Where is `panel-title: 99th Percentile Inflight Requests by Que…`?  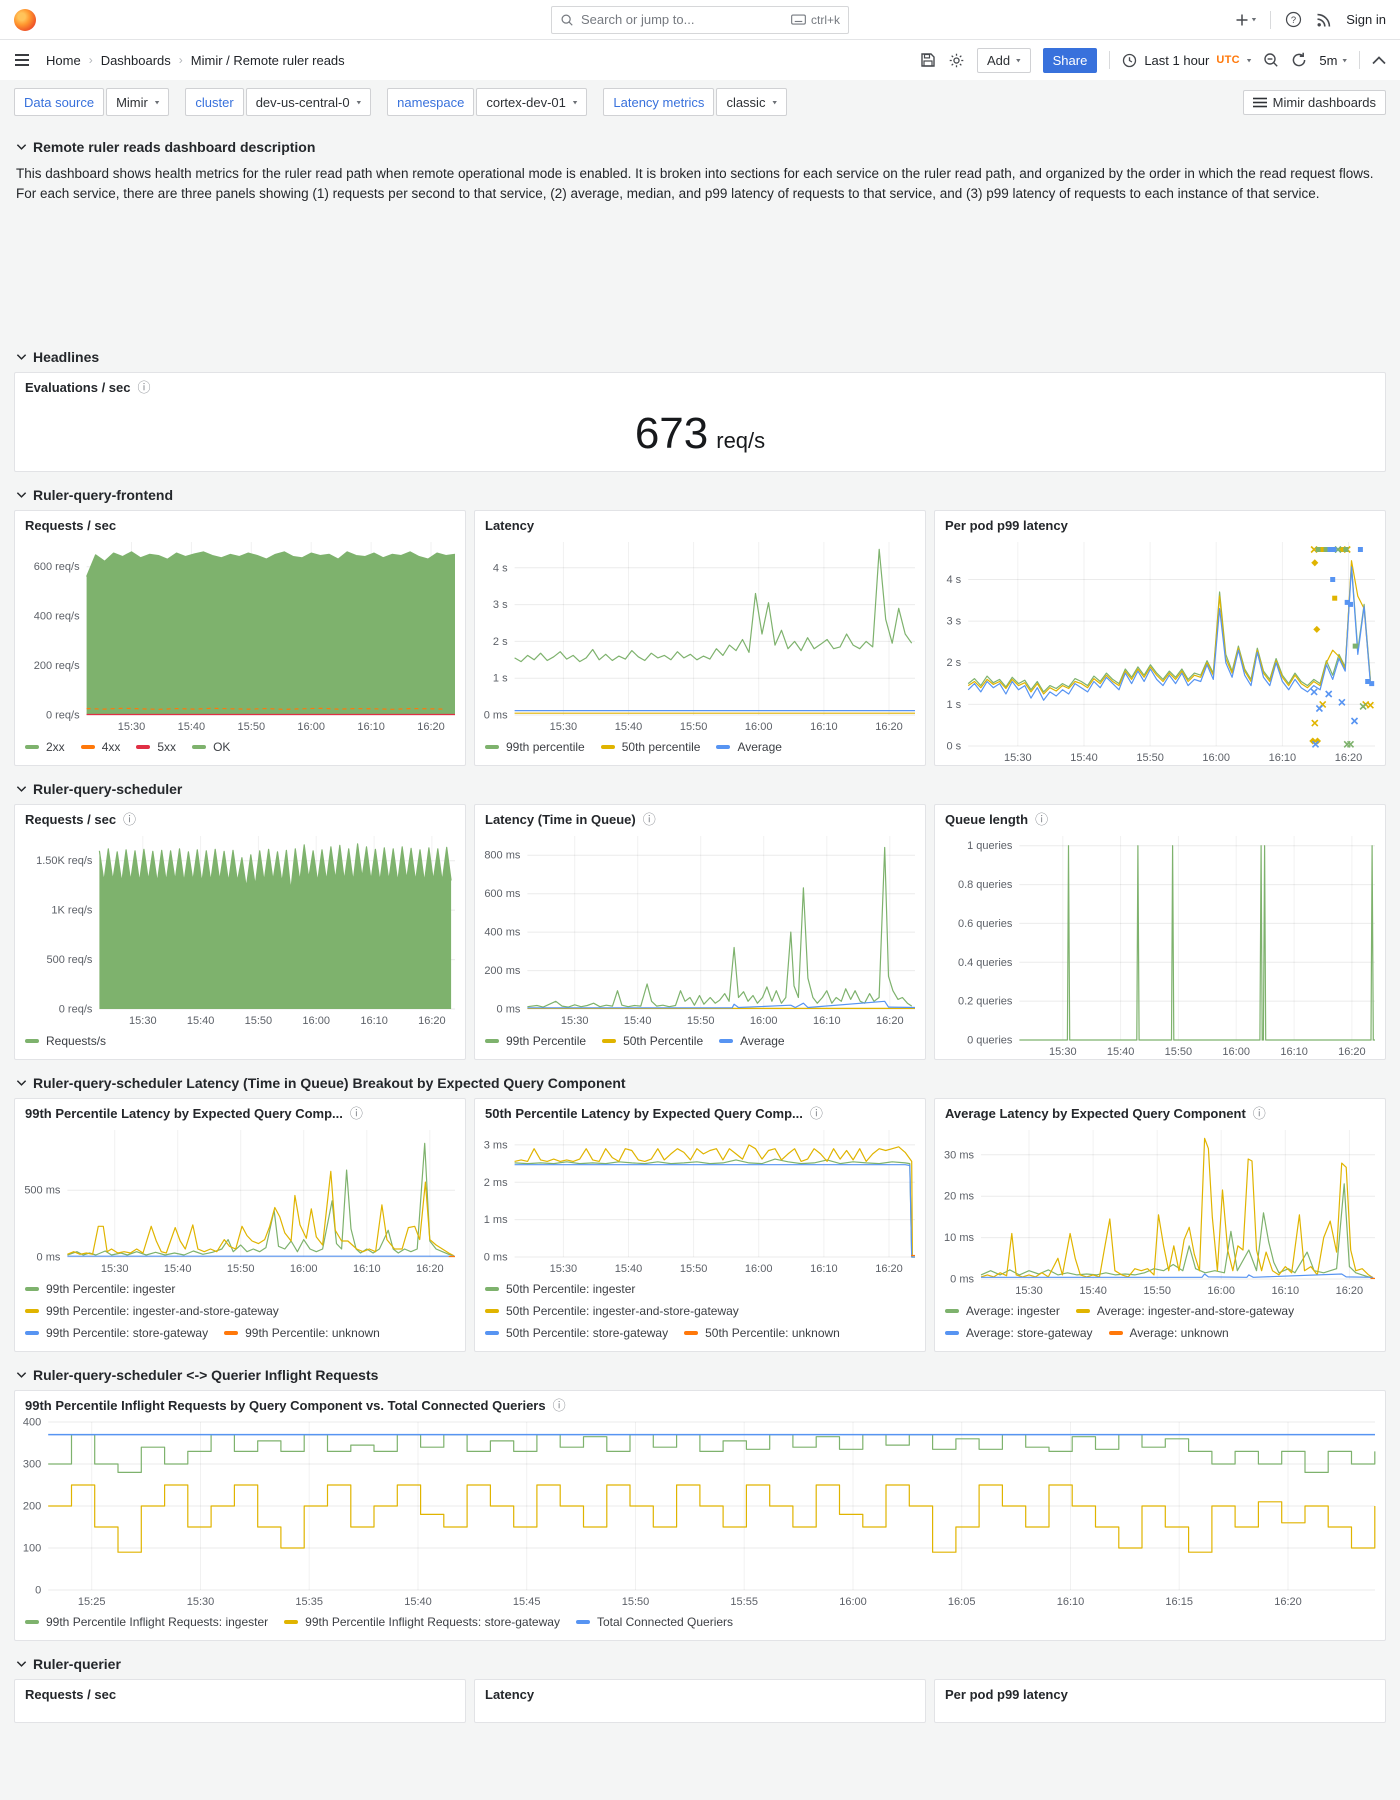 panel-title: 99th Percentile Inflight Requests by Que… is located at coordinates (295, 1405).